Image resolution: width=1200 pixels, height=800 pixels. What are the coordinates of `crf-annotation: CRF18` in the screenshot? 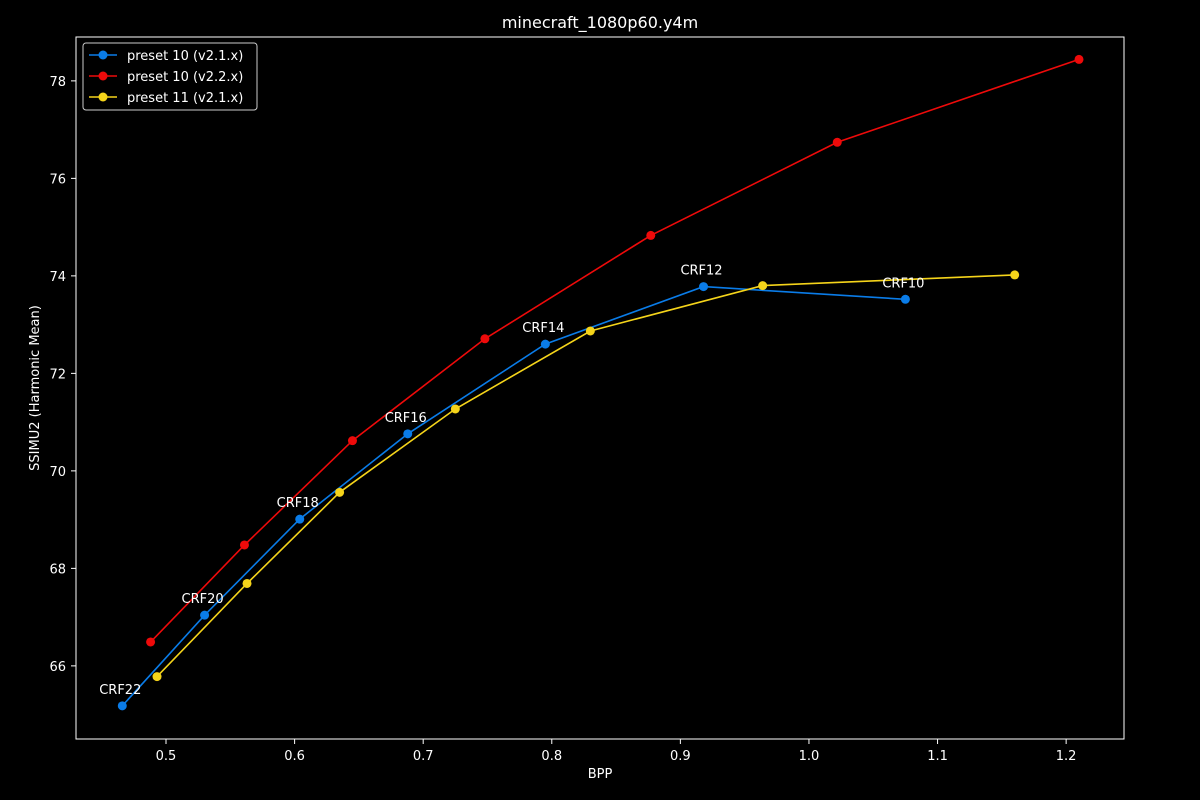 It's located at (298, 503).